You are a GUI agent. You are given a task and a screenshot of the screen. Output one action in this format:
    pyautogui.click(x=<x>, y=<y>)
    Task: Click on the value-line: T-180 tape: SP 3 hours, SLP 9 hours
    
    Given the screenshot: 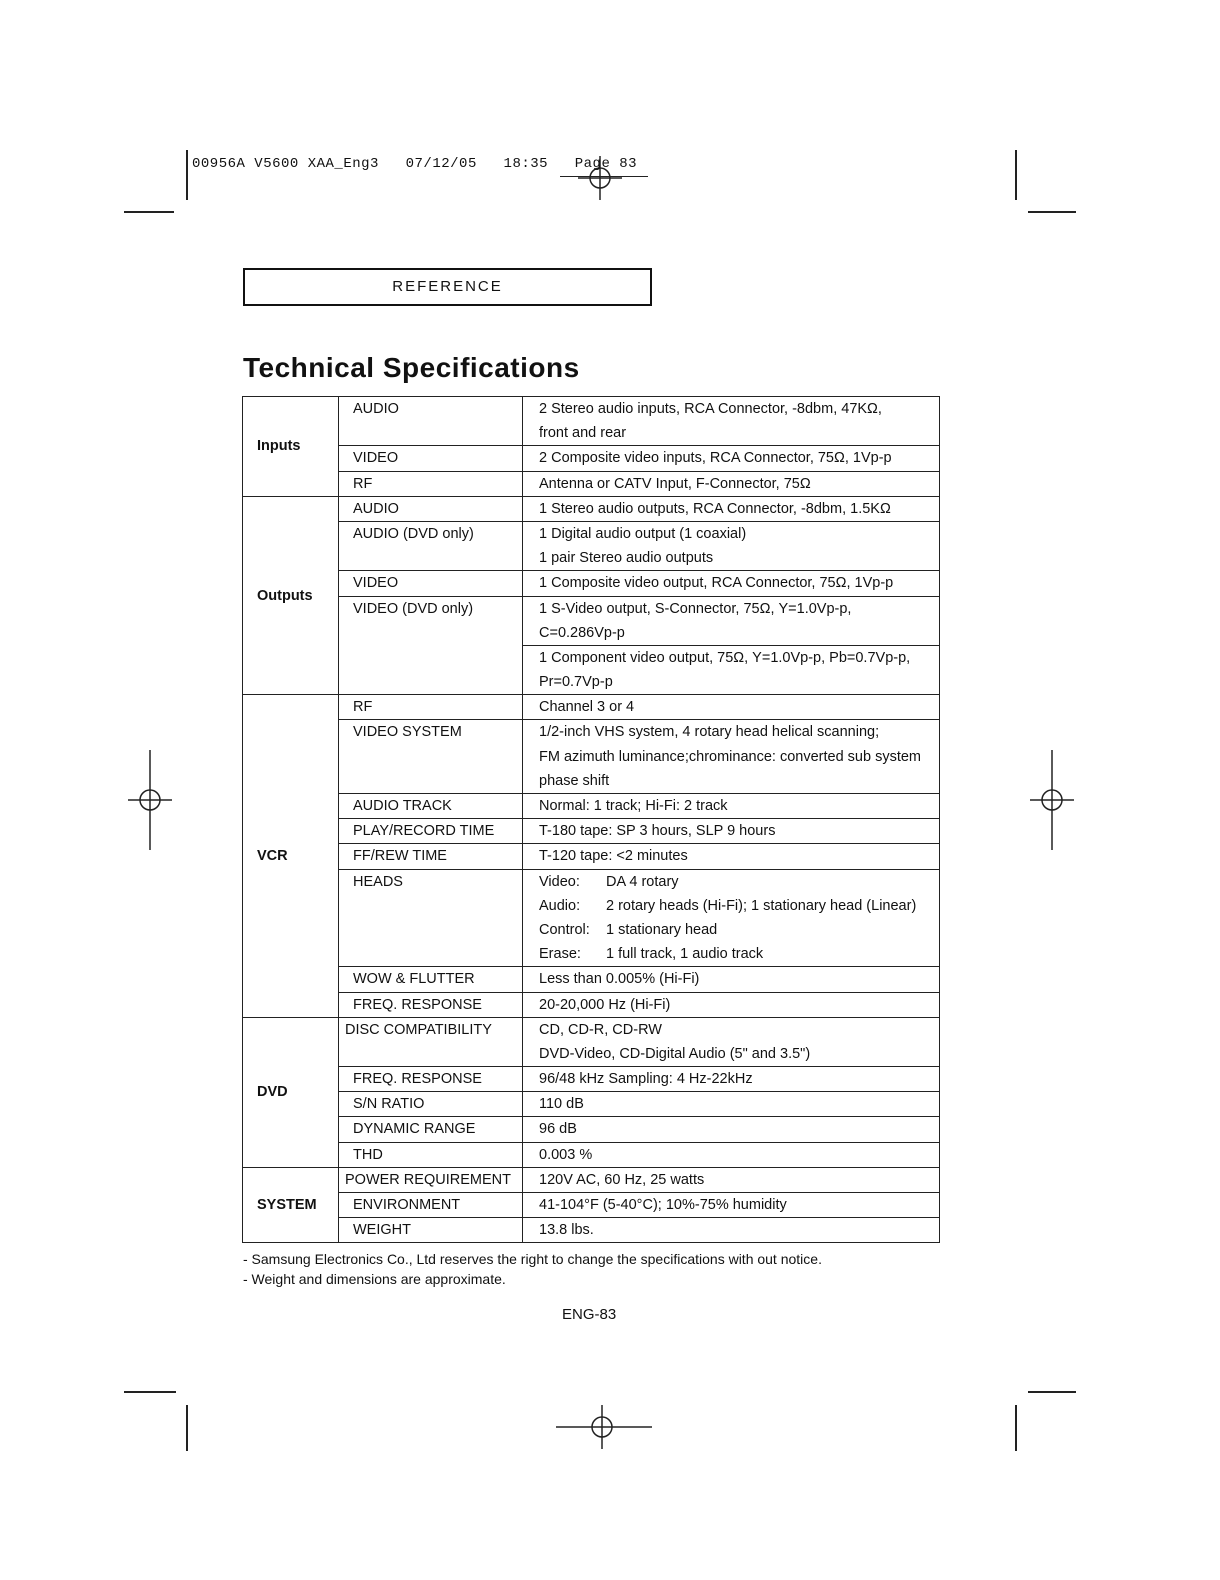 What is the action you would take?
    pyautogui.click(x=657, y=831)
    